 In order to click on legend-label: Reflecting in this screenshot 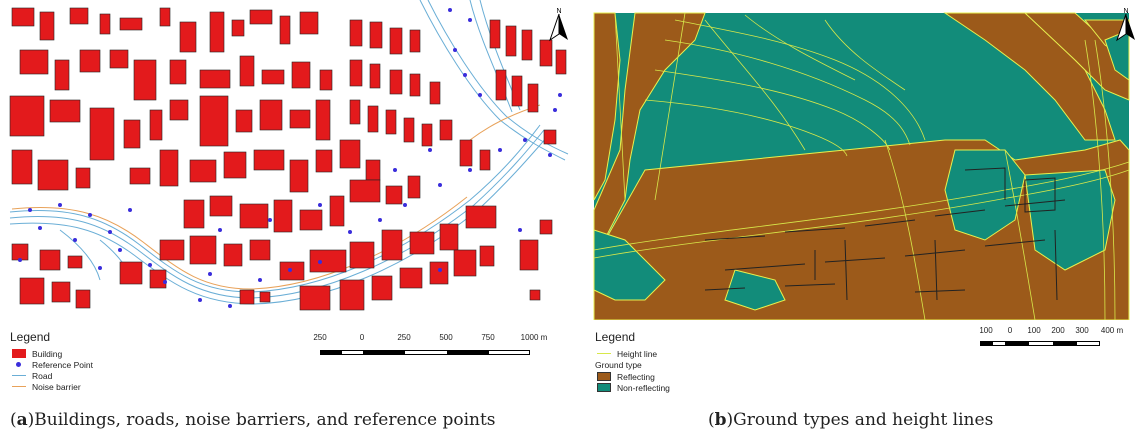, I will do `click(636, 376)`.